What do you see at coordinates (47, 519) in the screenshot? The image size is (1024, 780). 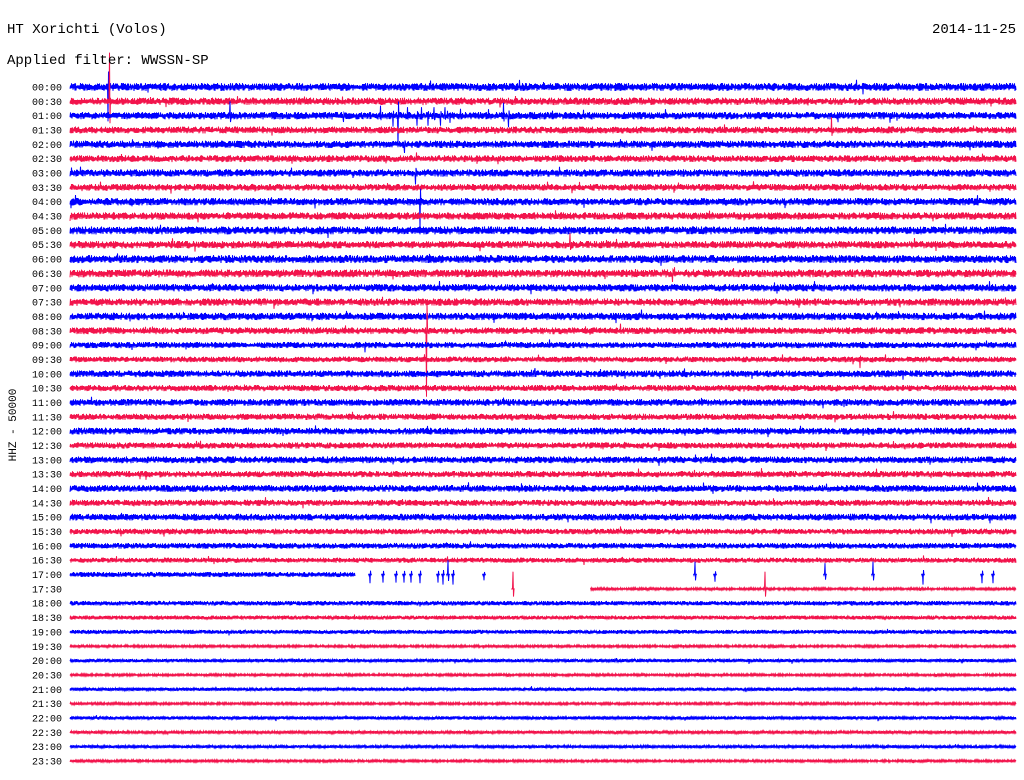 I see `y-tick-label: 15:00` at bounding box center [47, 519].